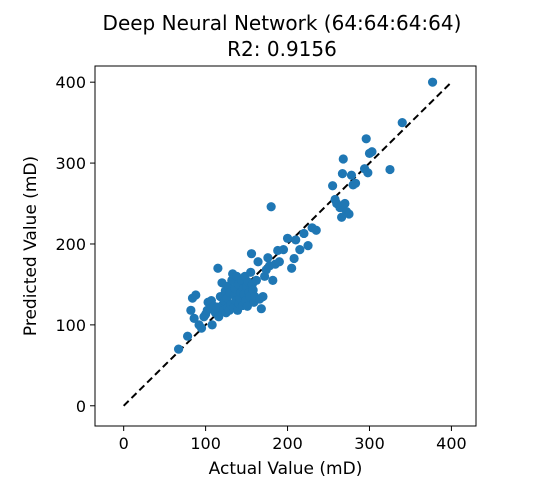  Describe the element at coordinates (451, 443) in the screenshot. I see `x-tick-label: 400` at that location.